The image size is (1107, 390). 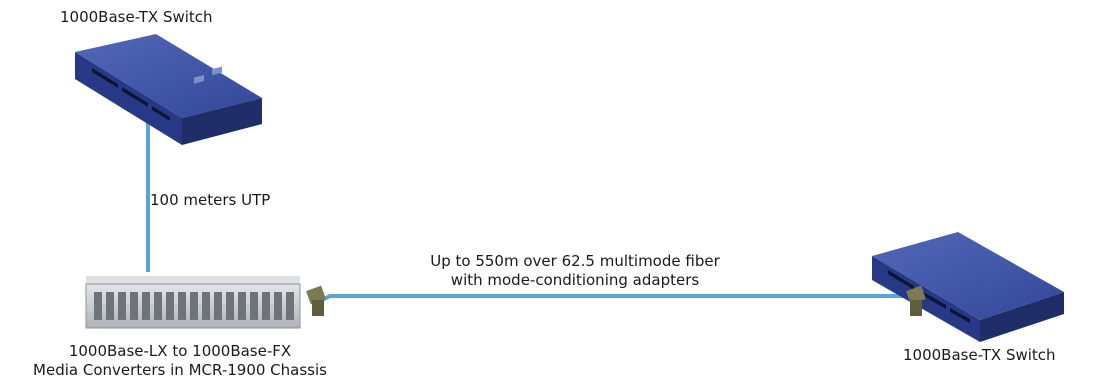 What do you see at coordinates (575, 280) in the screenshot?
I see `fiber-link-label-line2: with mode-conditioning adapters` at bounding box center [575, 280].